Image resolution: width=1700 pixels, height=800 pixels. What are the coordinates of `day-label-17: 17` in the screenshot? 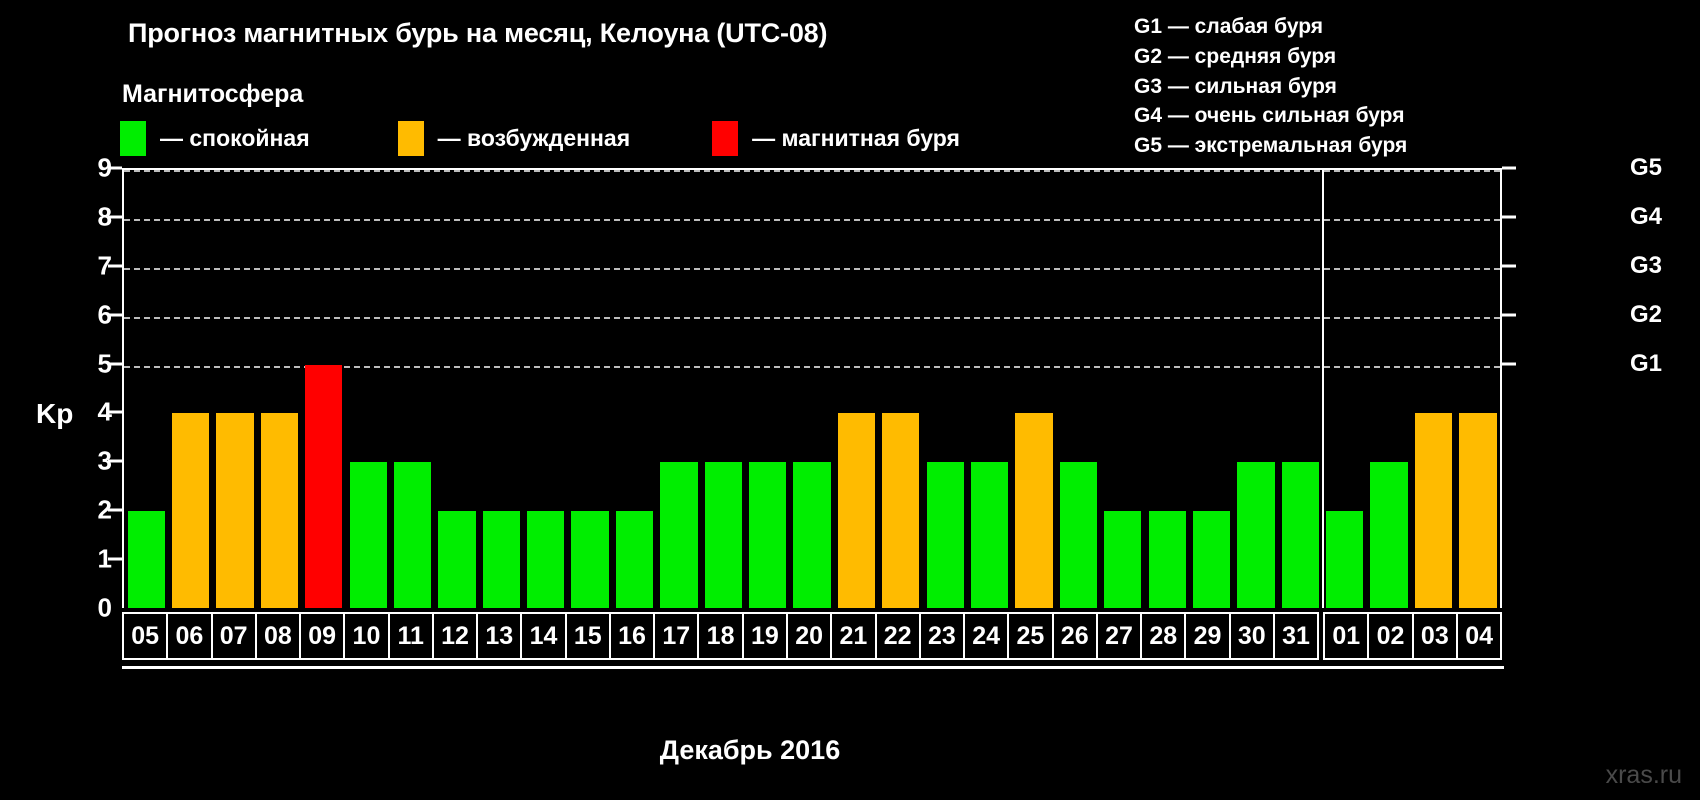 It's located at (676, 636).